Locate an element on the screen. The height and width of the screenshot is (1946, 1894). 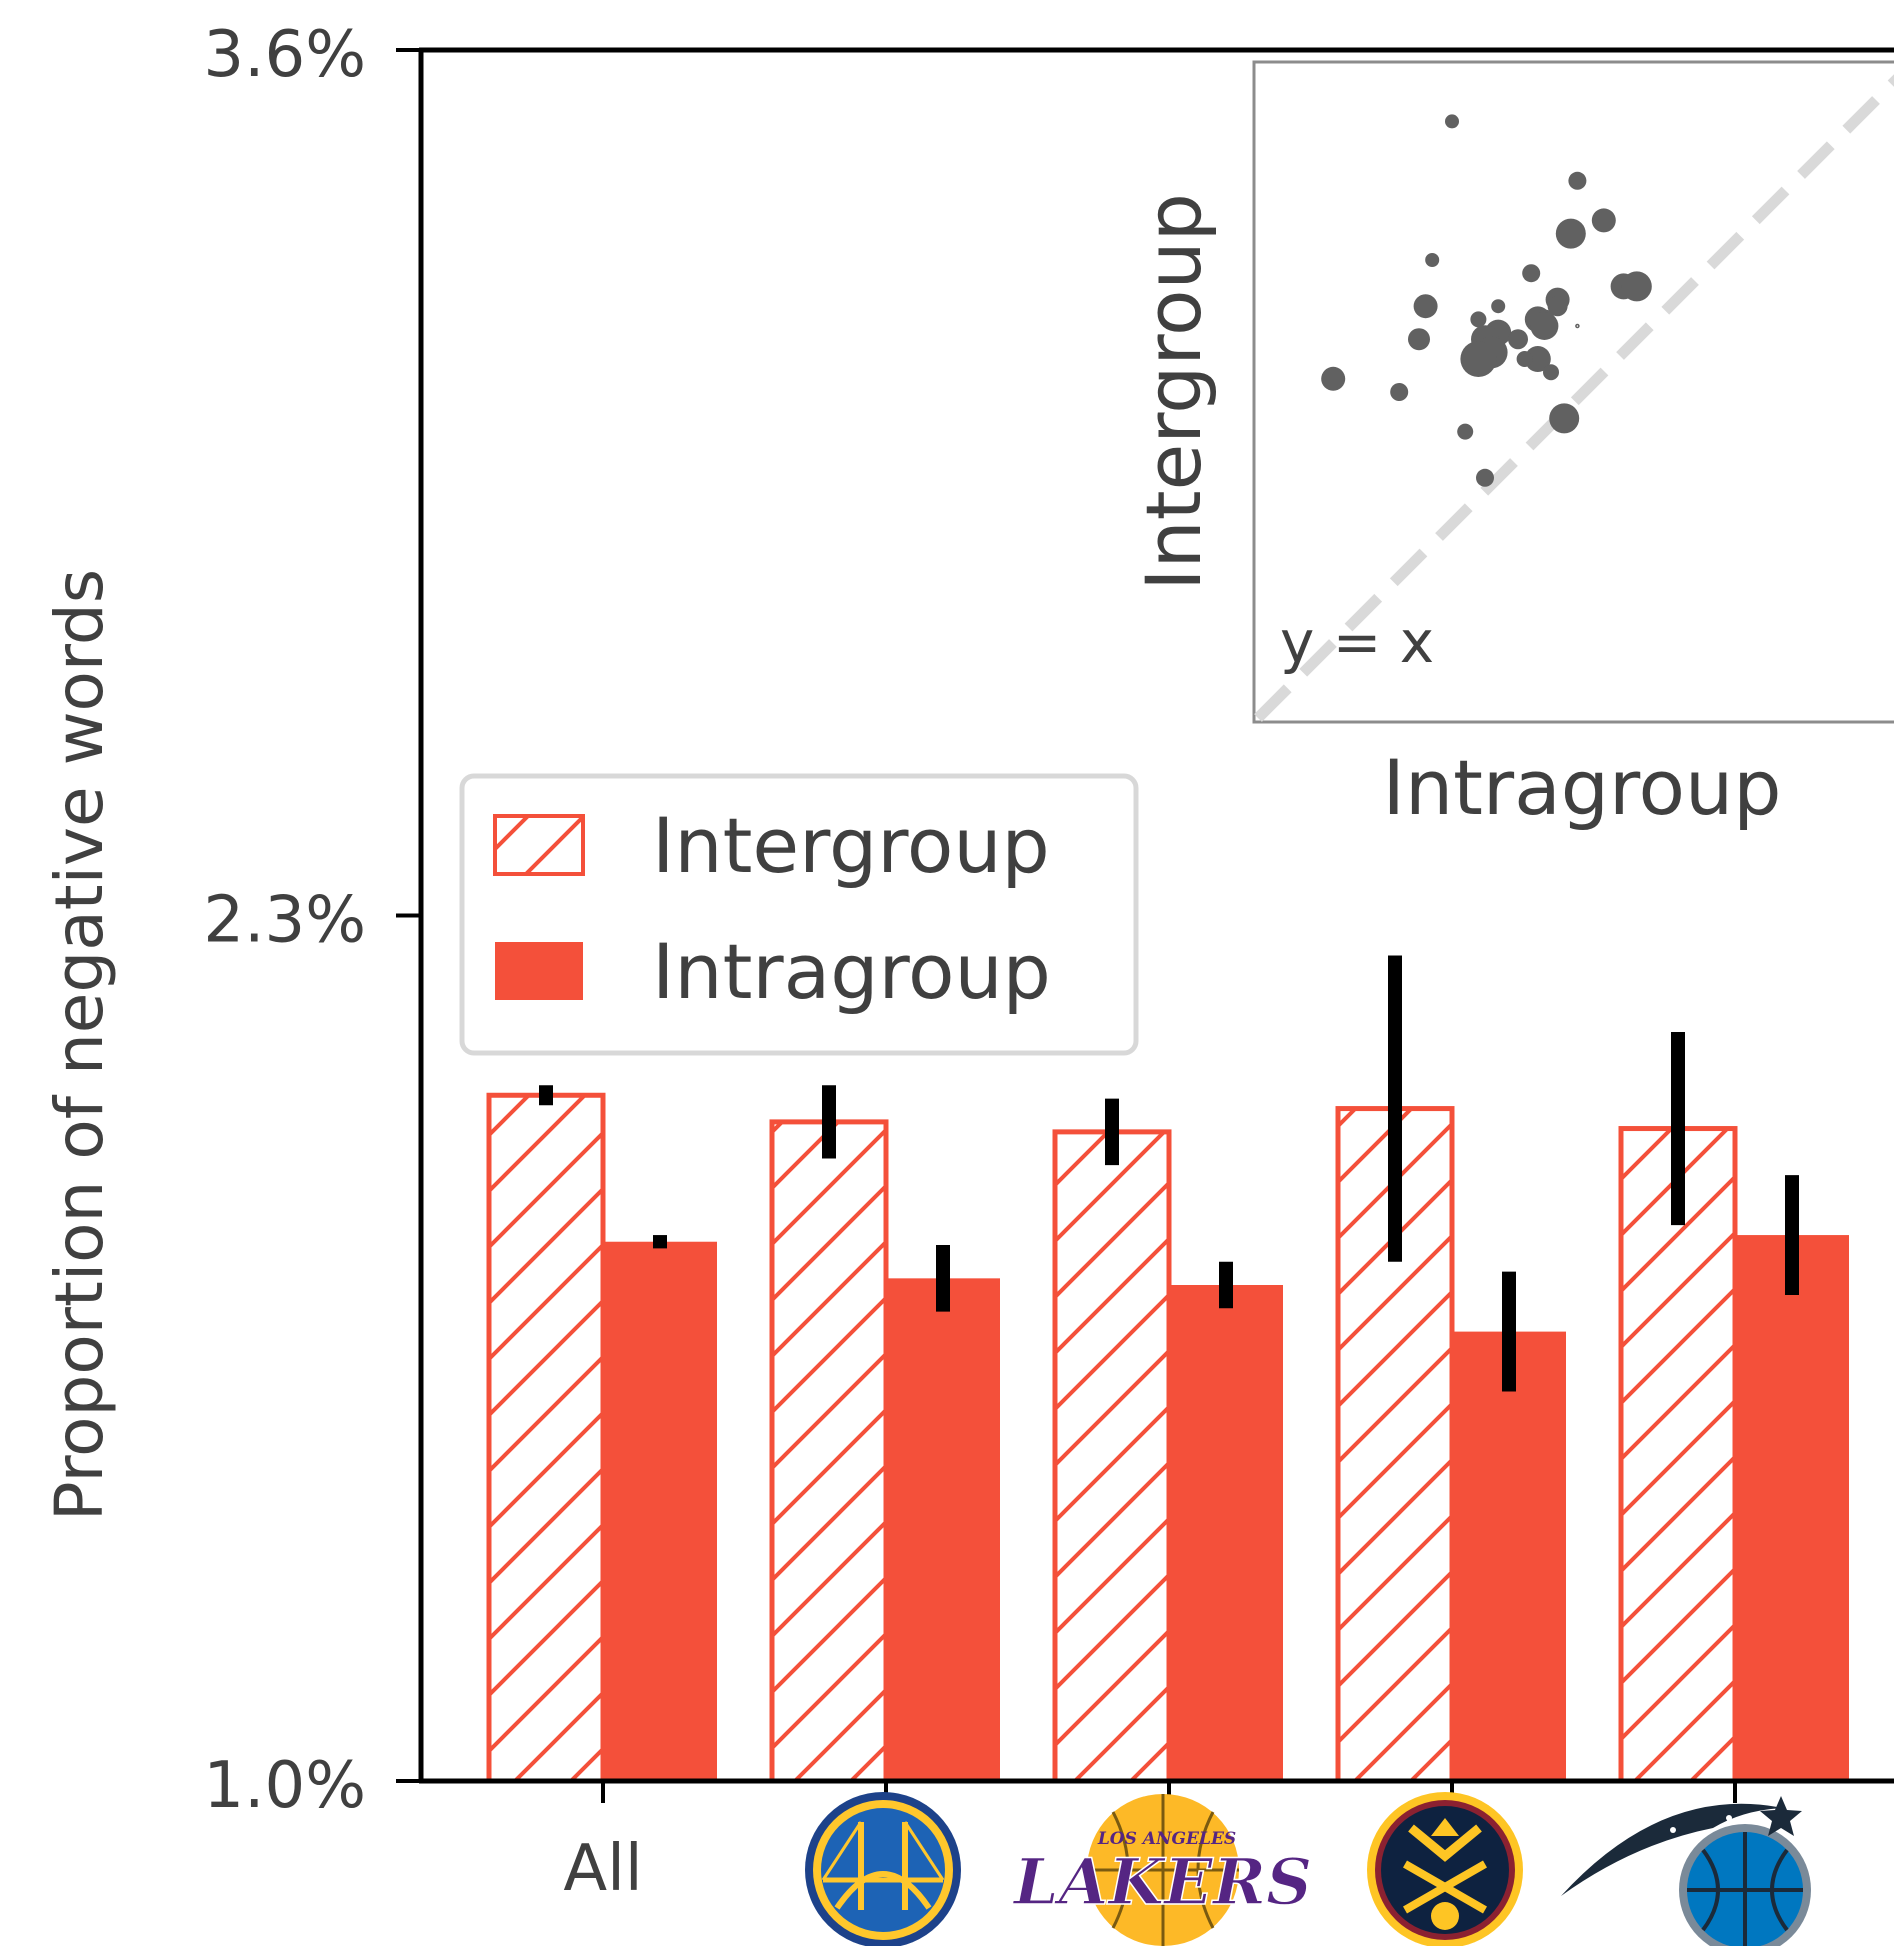
magic-logo-icon is located at coordinates (1686, 1871).